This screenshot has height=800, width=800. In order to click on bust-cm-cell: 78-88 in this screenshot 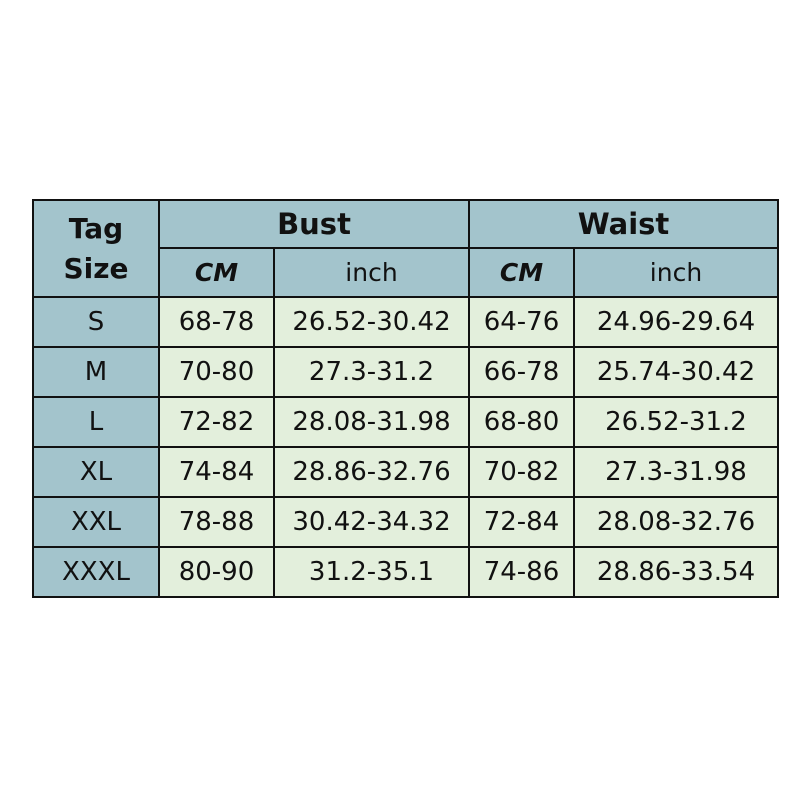, I will do `click(216, 522)`.